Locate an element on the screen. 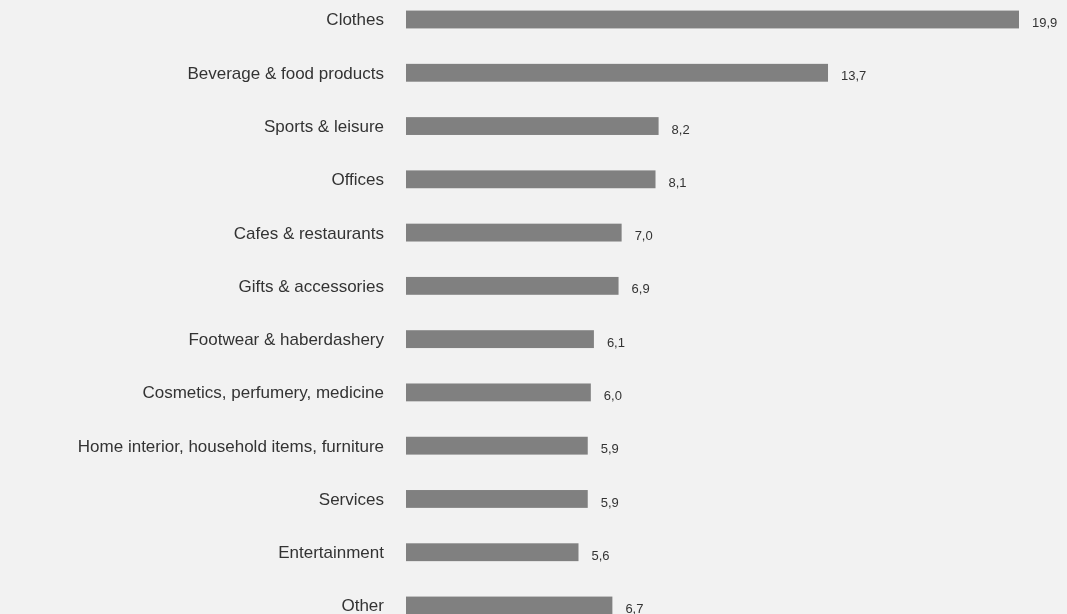 This screenshot has height=614, width=1067. data-label: 5,6 is located at coordinates (600, 555).